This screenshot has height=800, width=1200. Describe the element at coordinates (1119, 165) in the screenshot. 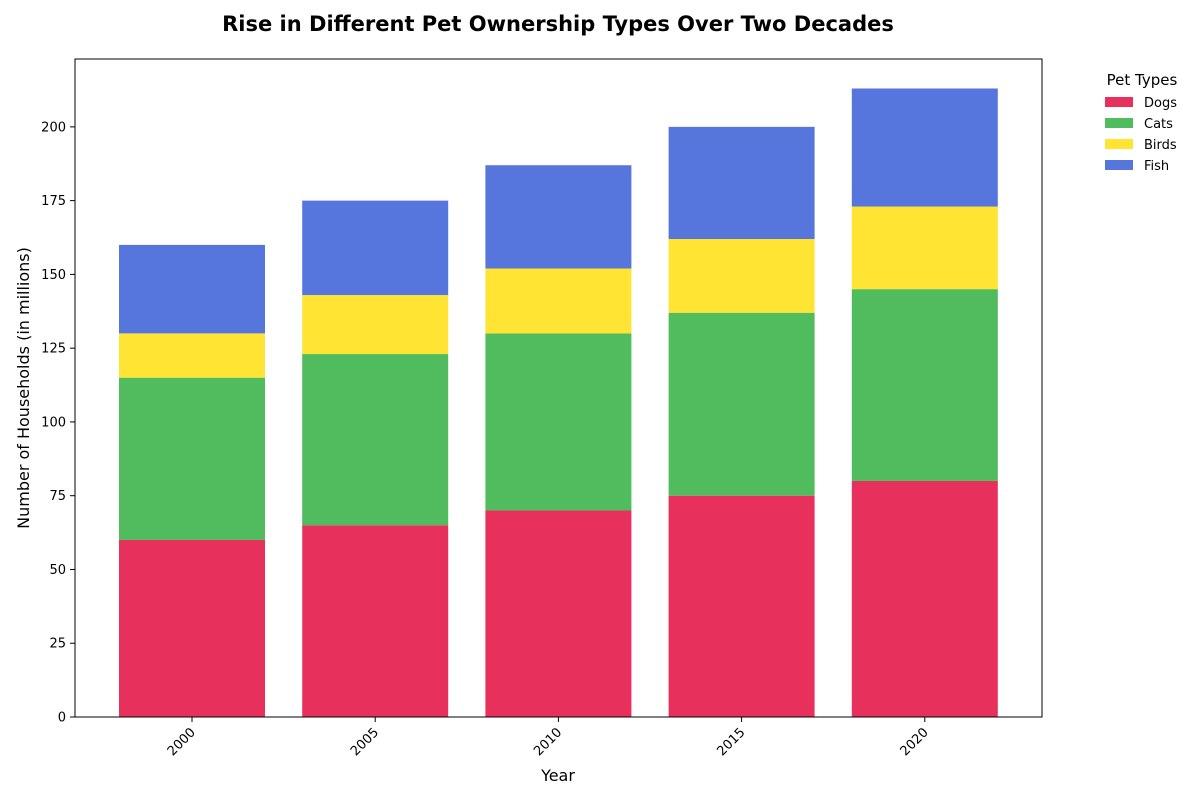

I see `legend-swatch-fish` at that location.